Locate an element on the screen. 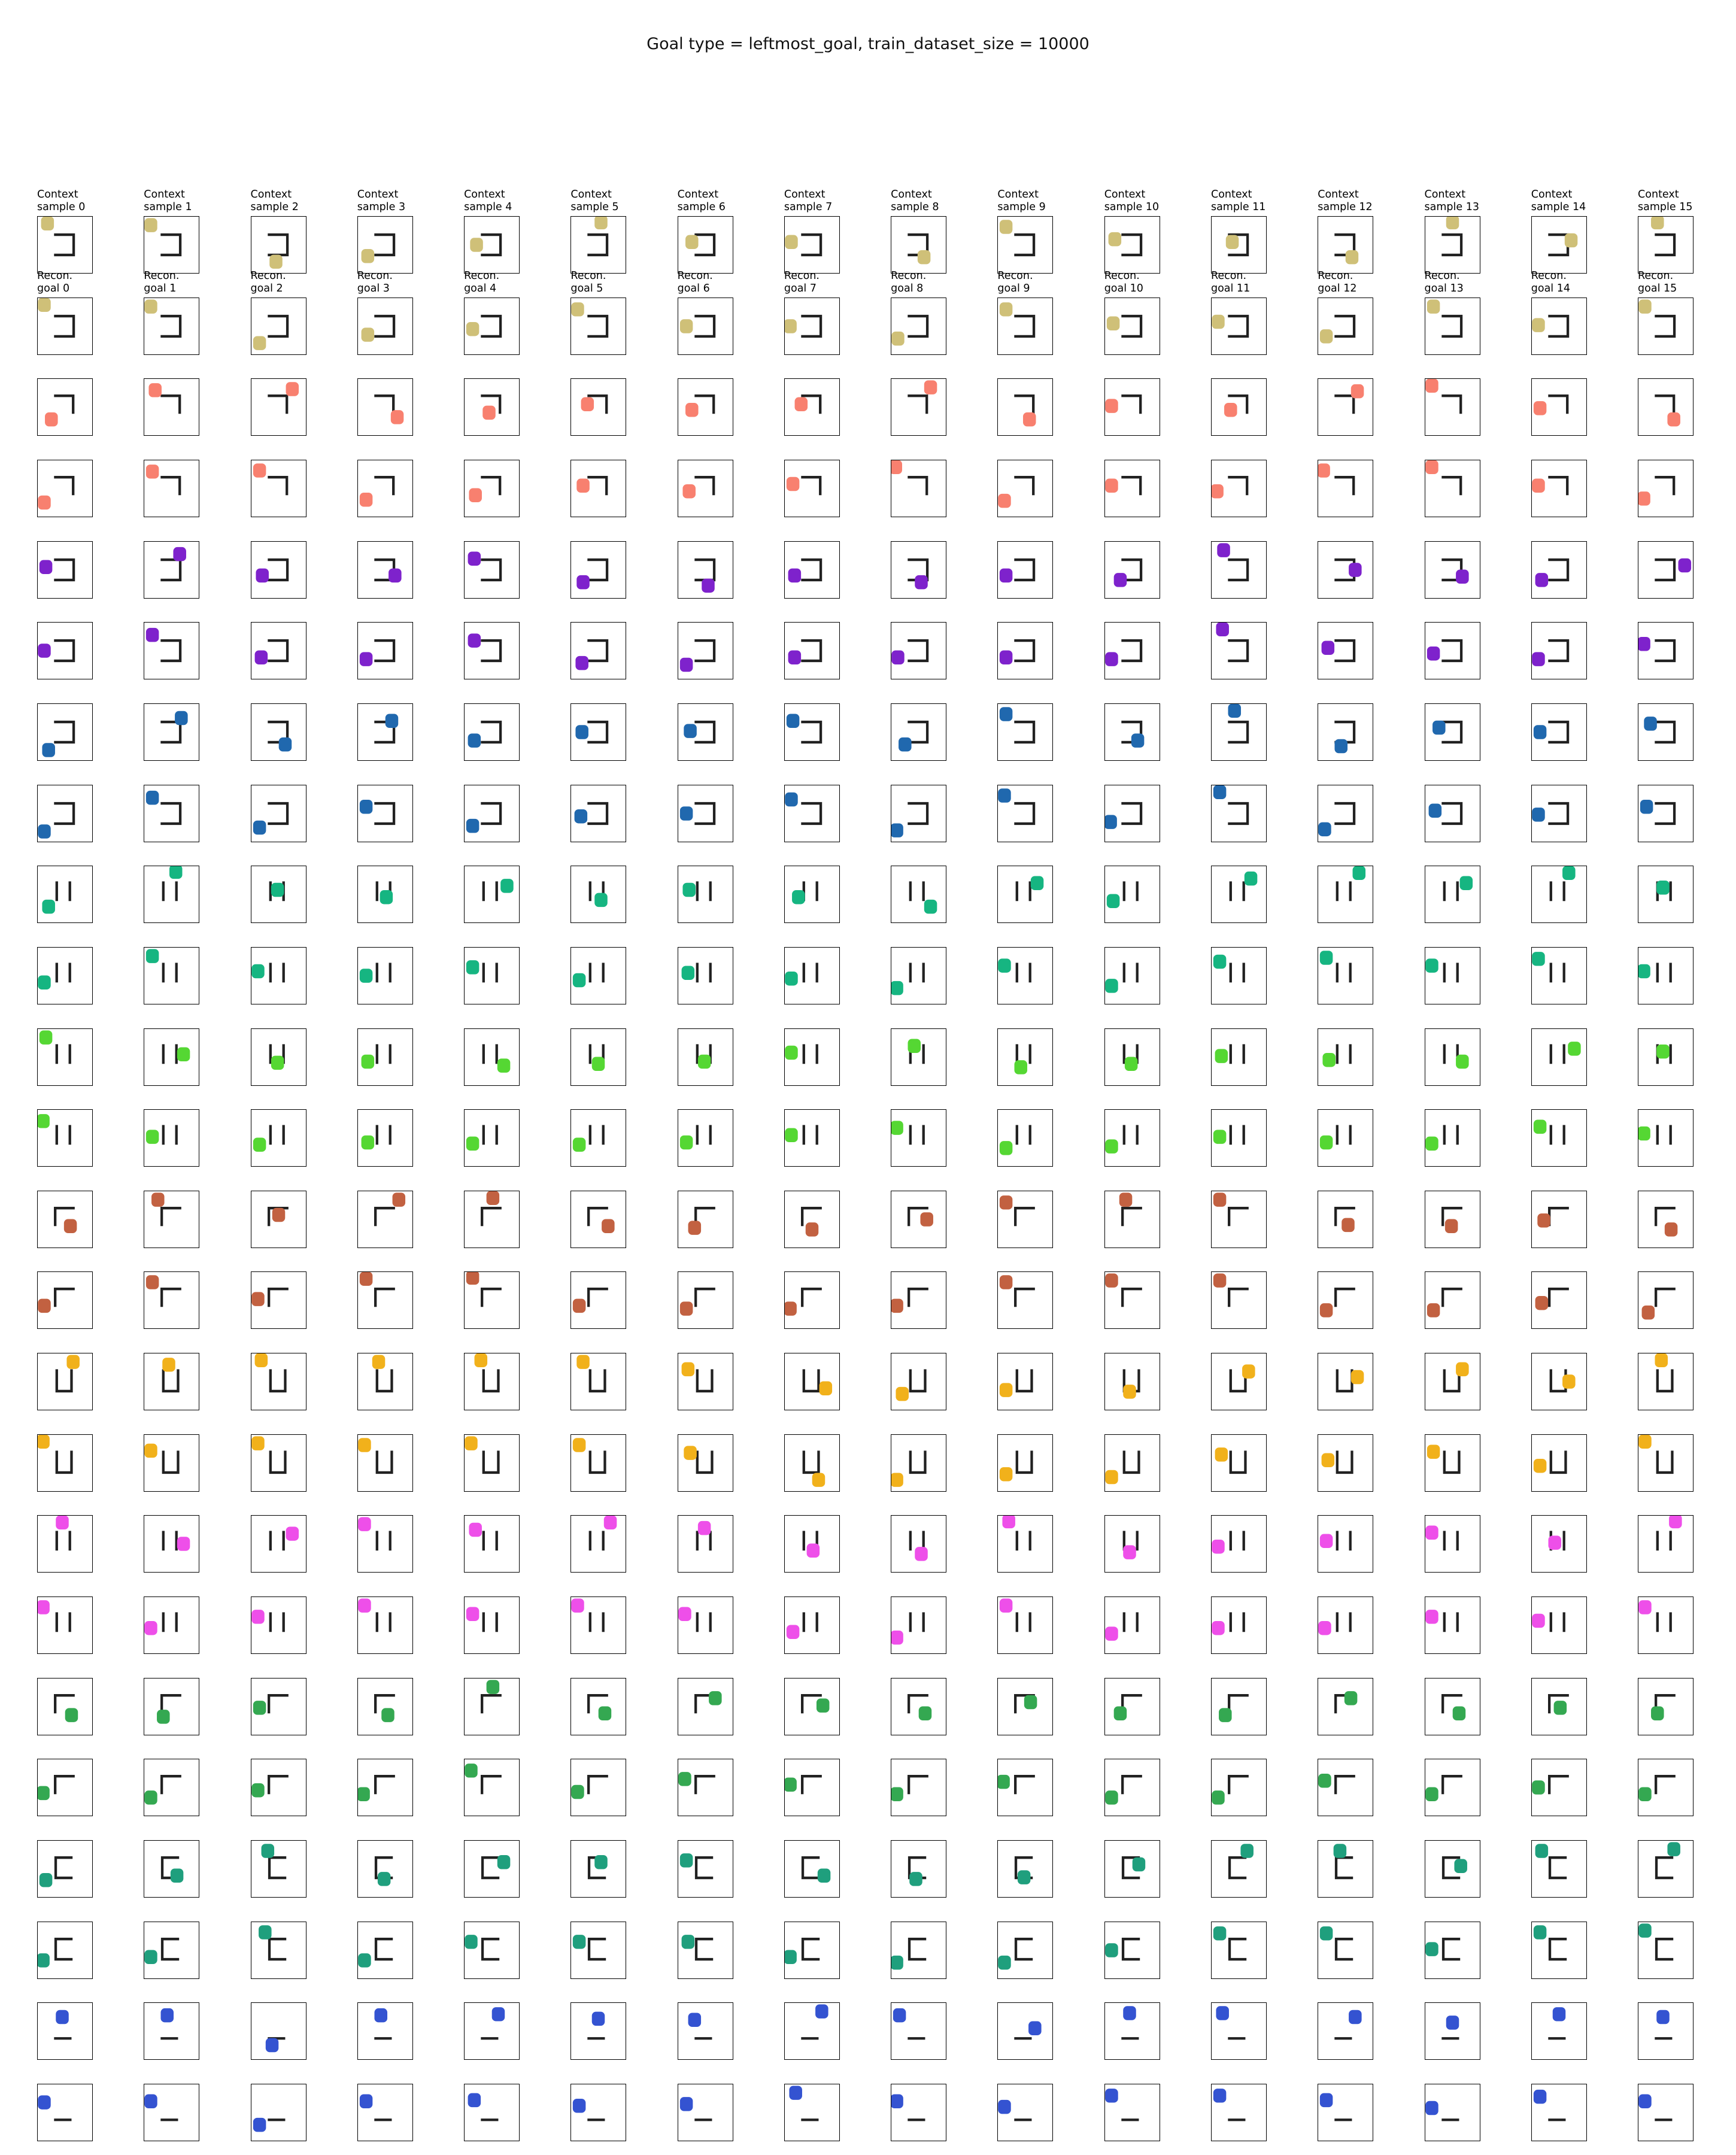 The height and width of the screenshot is (2155, 1736). context-sample-label: Context sample 0 is located at coordinates (62, 201).